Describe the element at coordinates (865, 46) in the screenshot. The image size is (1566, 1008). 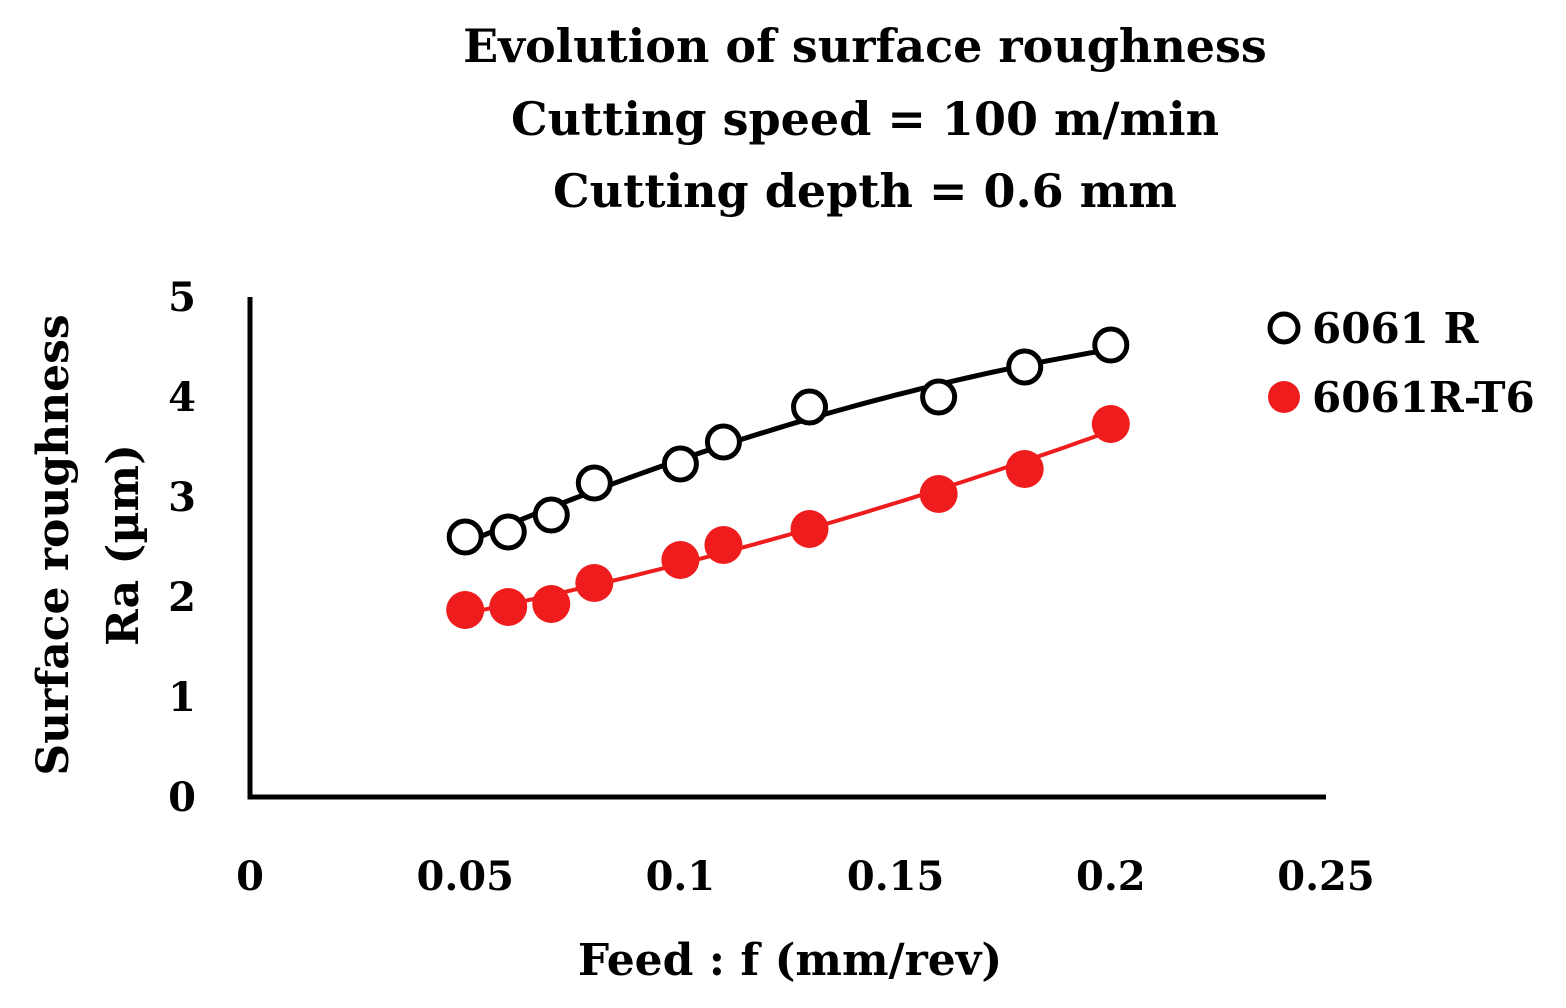
I see `chart-title-line-1: Evolution of surface roughness` at that location.